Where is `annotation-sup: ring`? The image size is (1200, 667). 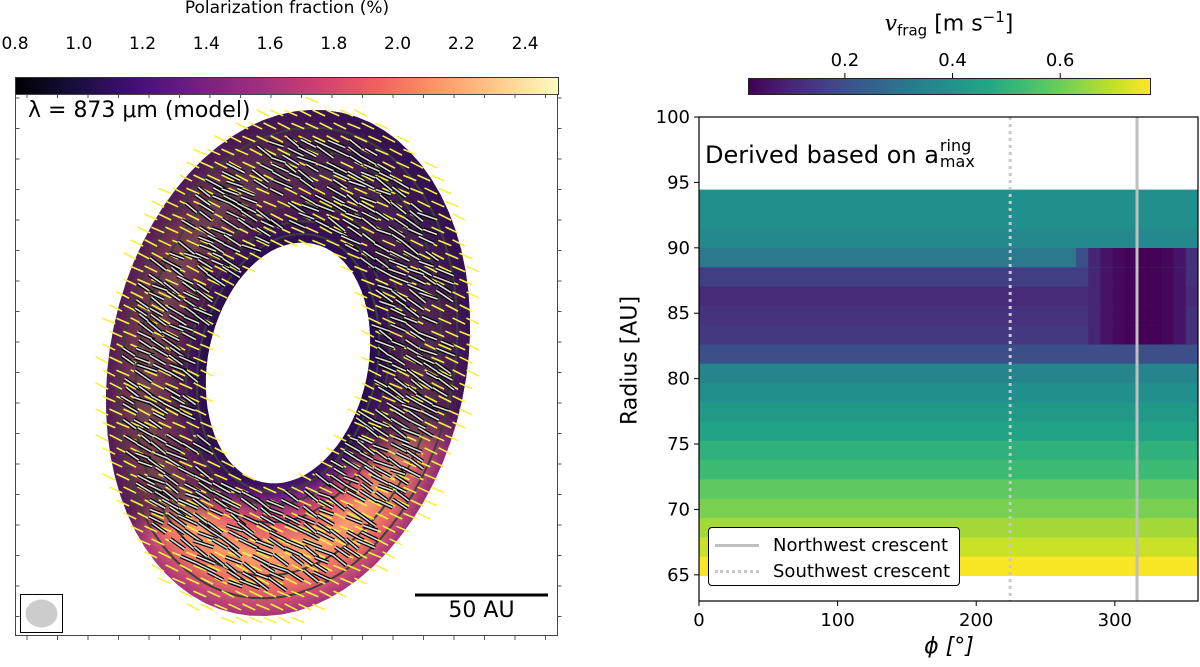
annotation-sup: ring is located at coordinates (955, 145).